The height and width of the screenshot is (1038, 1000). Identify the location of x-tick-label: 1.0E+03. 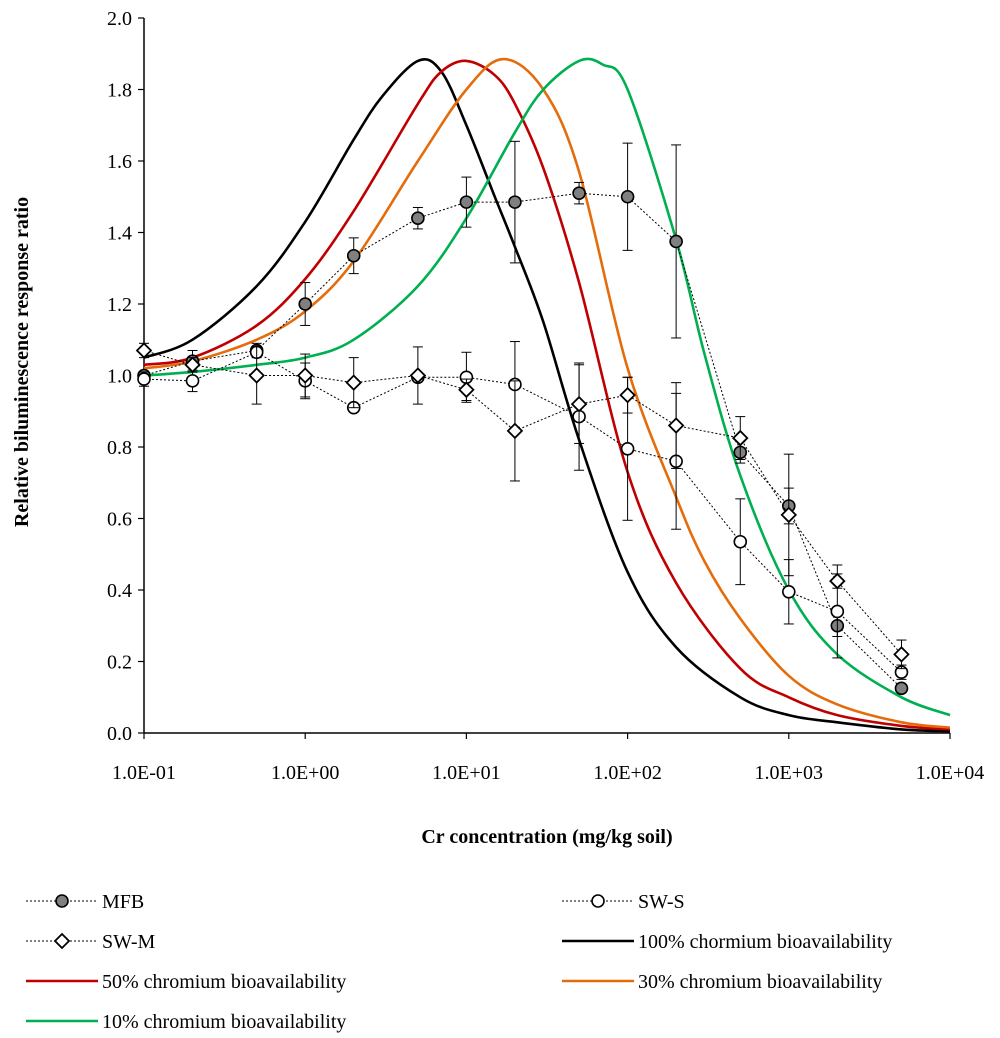
(789, 773).